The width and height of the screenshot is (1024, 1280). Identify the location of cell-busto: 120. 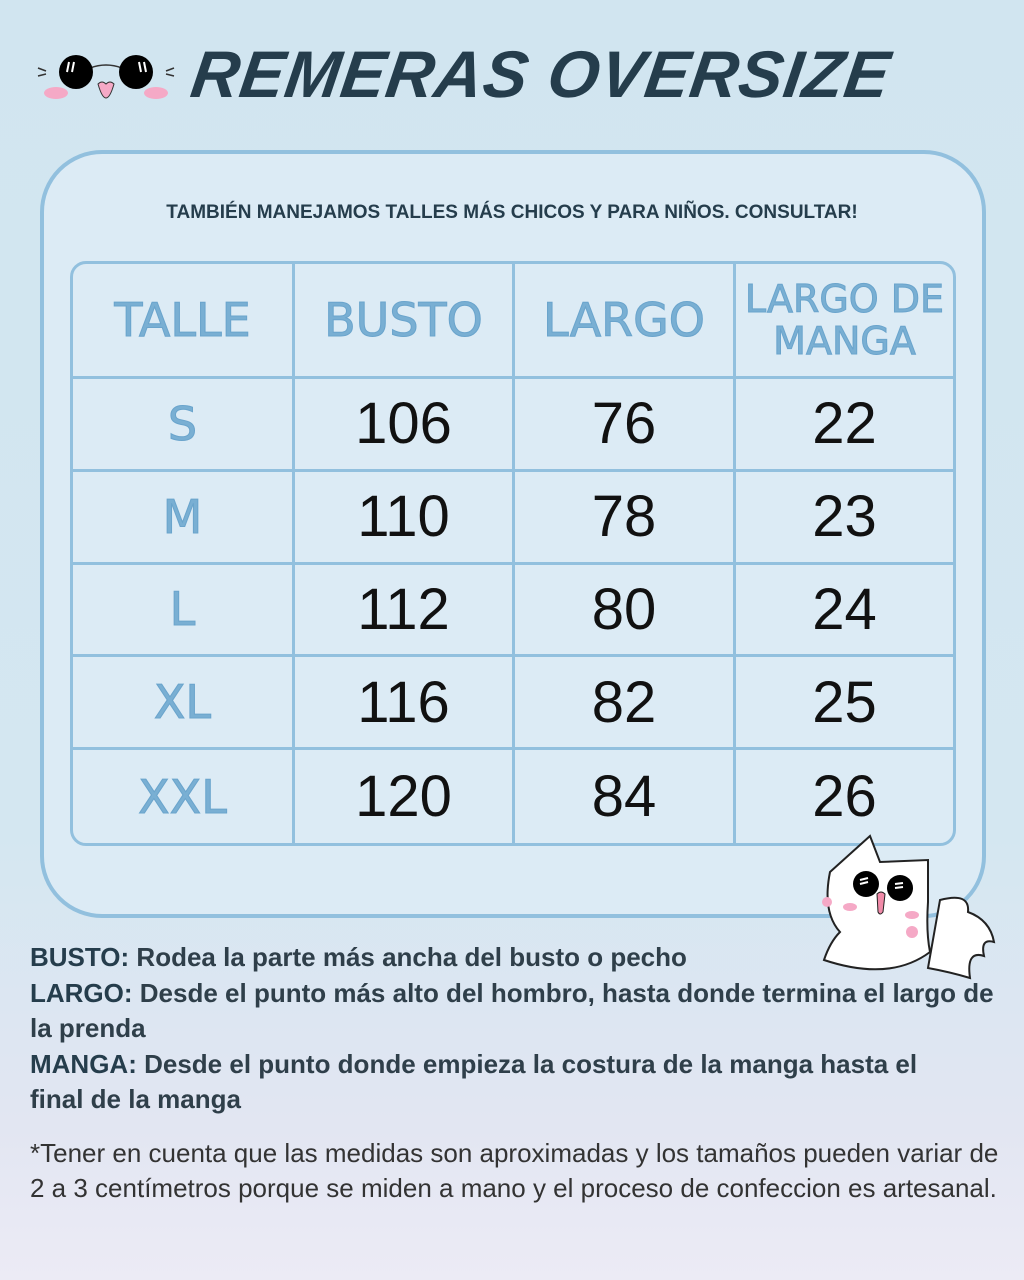
(405, 796).